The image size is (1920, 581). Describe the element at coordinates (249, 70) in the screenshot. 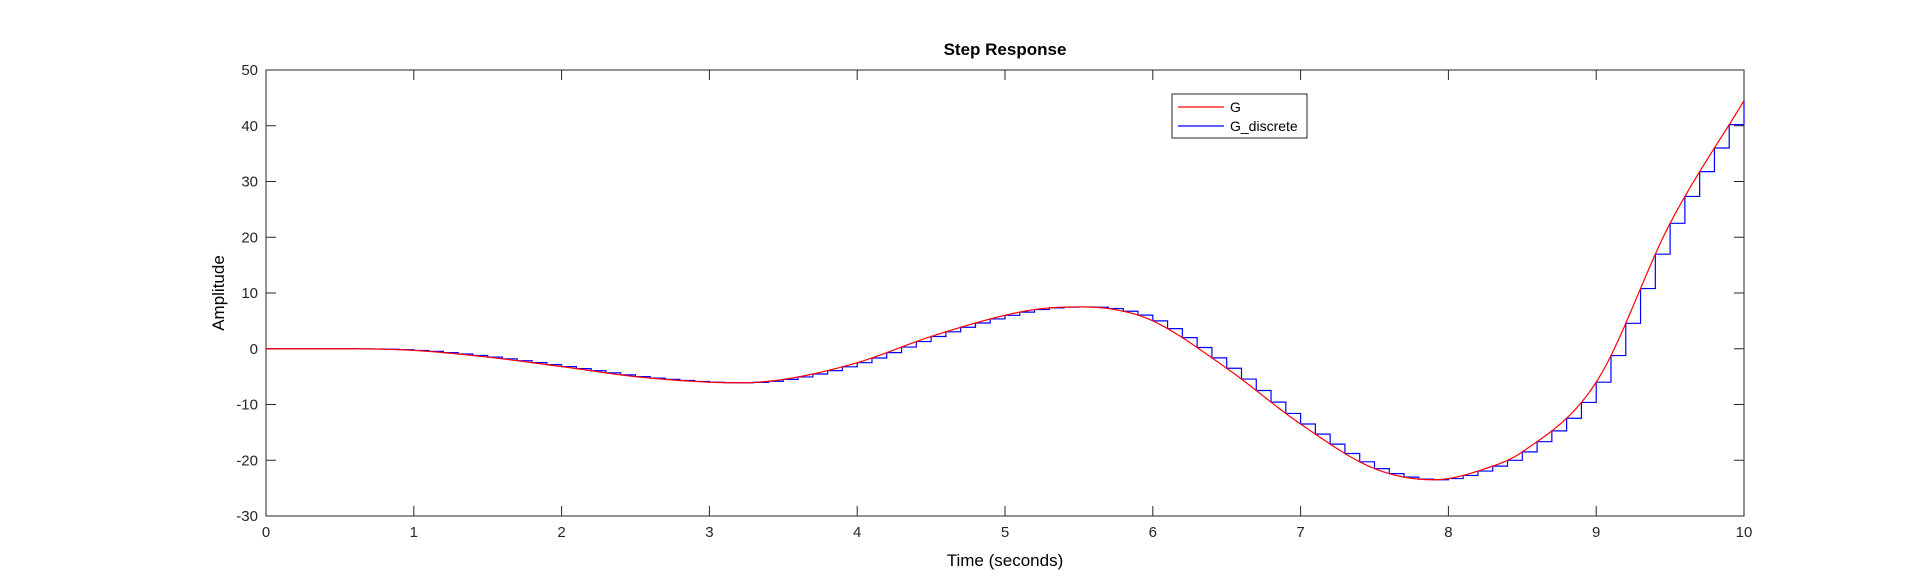

I see `y-tick-label: 50` at that location.